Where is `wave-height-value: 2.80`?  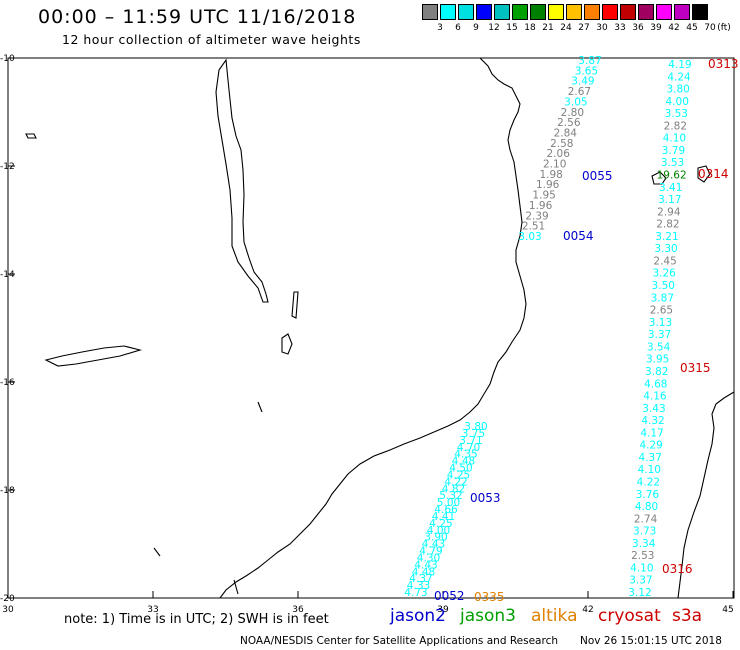 wave-height-value: 2.80 is located at coordinates (572, 113).